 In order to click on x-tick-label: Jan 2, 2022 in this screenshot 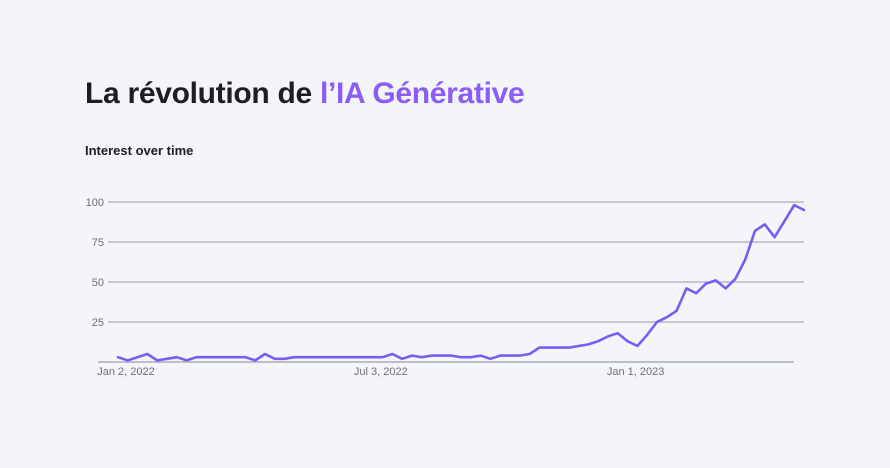, I will do `click(126, 372)`.